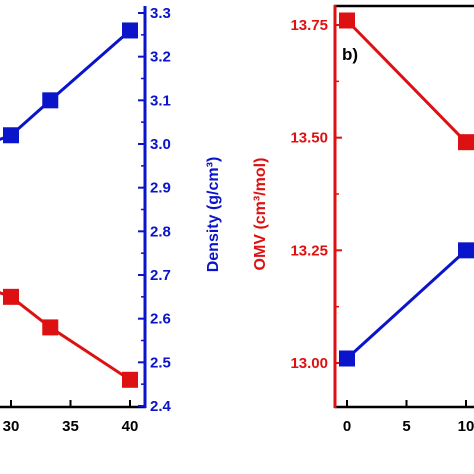 This screenshot has width=474, height=474. I want to click on left-series-1-line, so click(65, 336).